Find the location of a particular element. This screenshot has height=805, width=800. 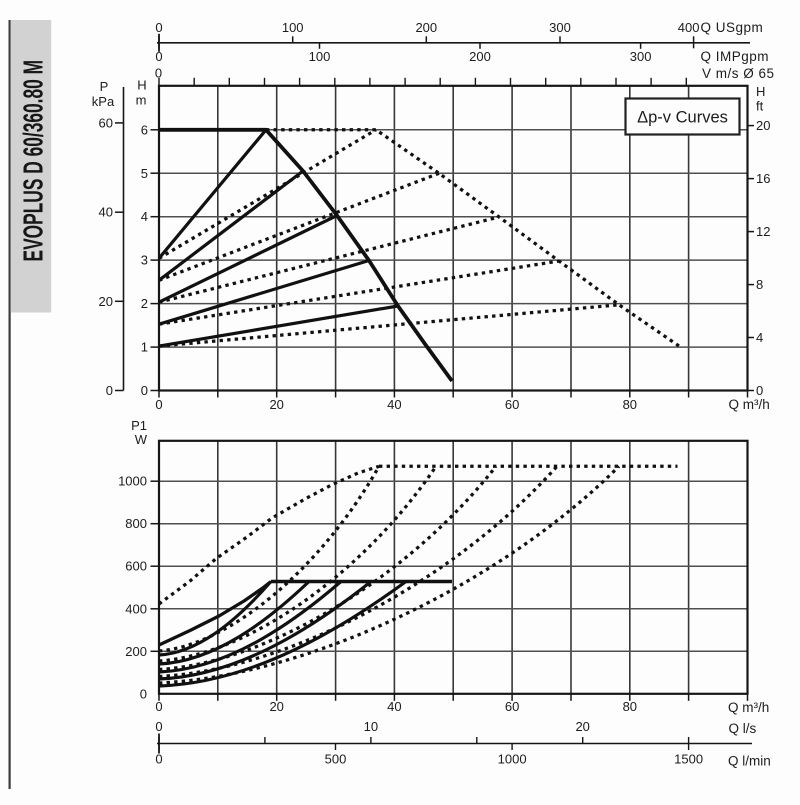

svg-text: P1 is located at coordinates (139, 425).